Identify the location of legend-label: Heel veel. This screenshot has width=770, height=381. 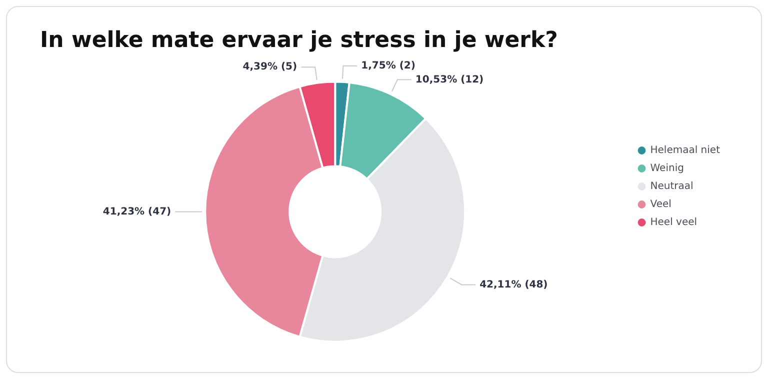
(674, 222).